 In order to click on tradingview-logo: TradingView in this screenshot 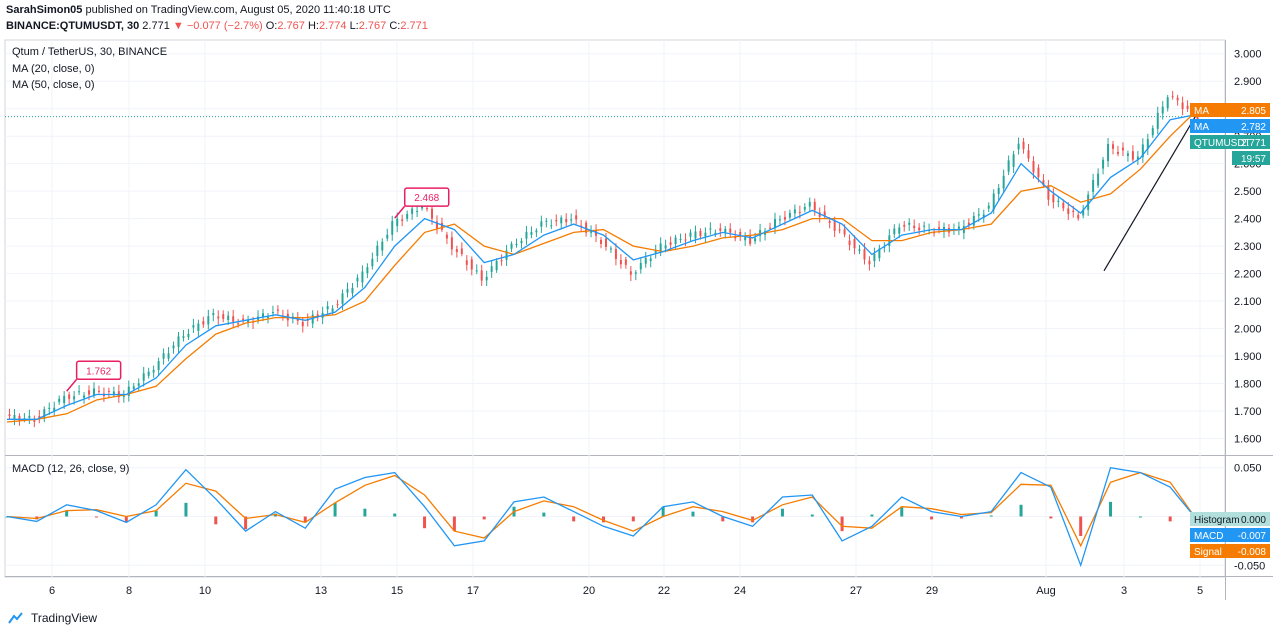, I will do `click(52, 618)`.